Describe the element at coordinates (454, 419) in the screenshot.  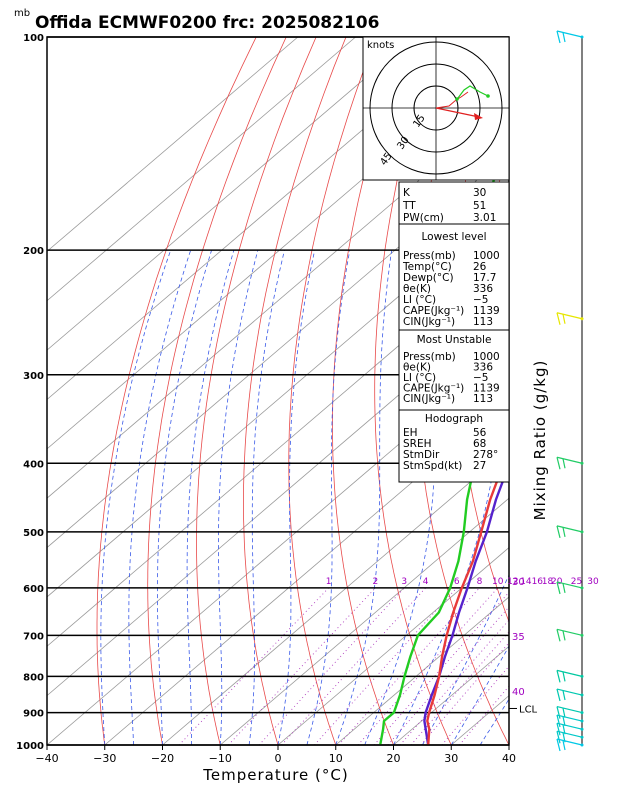
I see `hodograph-header: Hodograph` at that location.